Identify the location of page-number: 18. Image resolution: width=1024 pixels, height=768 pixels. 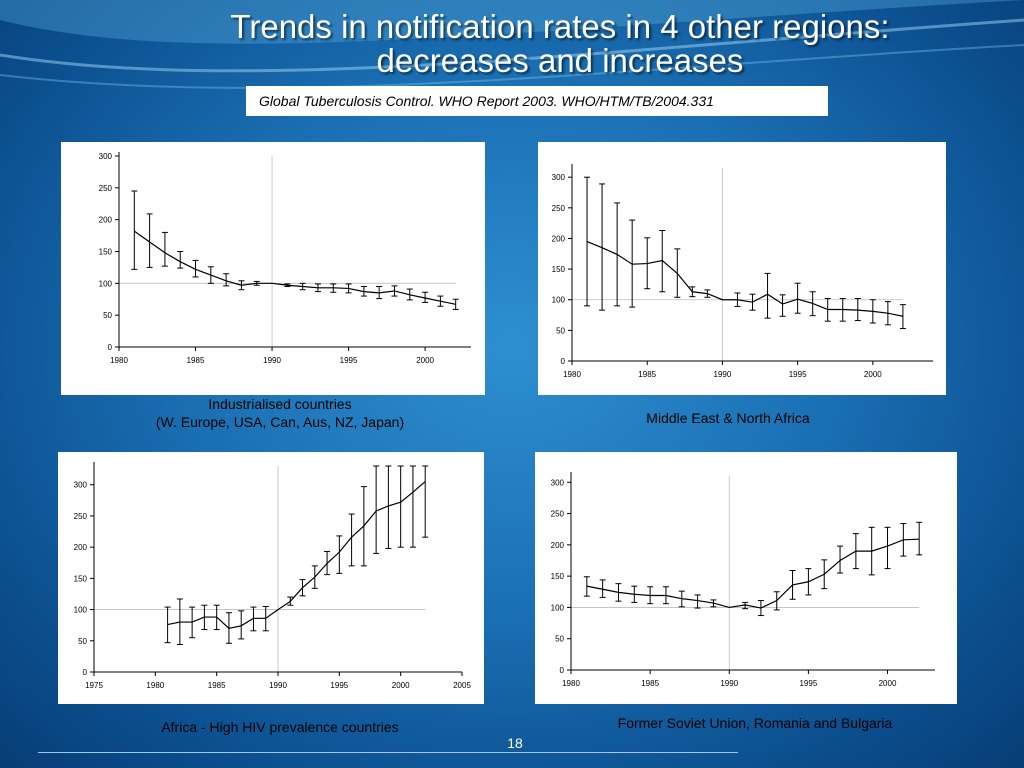
(515, 743).